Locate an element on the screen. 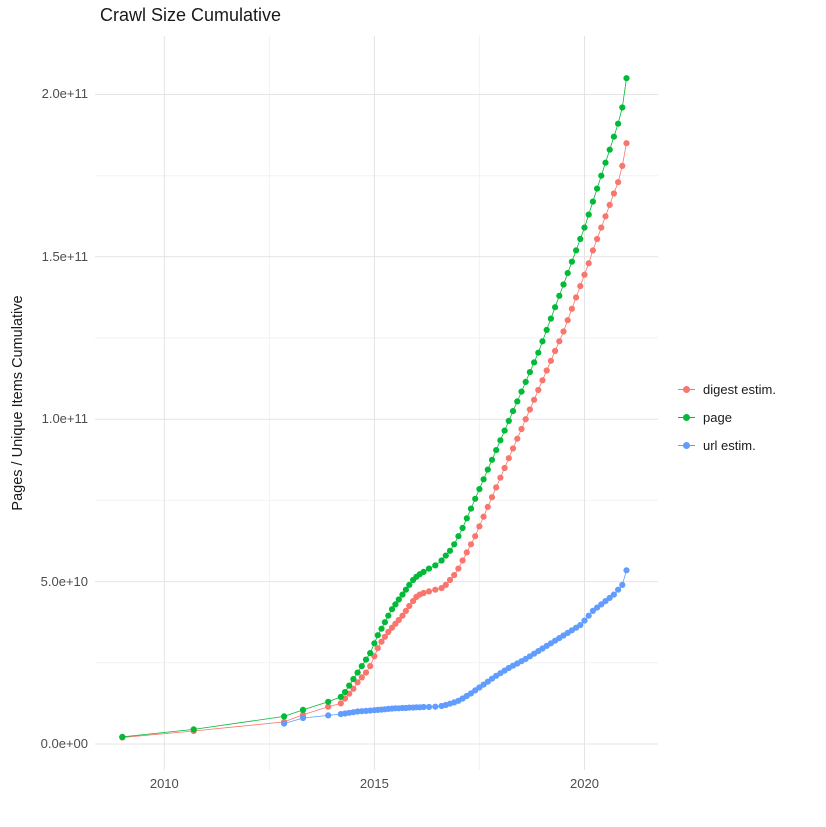 The image size is (826, 827). y-tick-label: 2.0e+11 is located at coordinates (64, 94).